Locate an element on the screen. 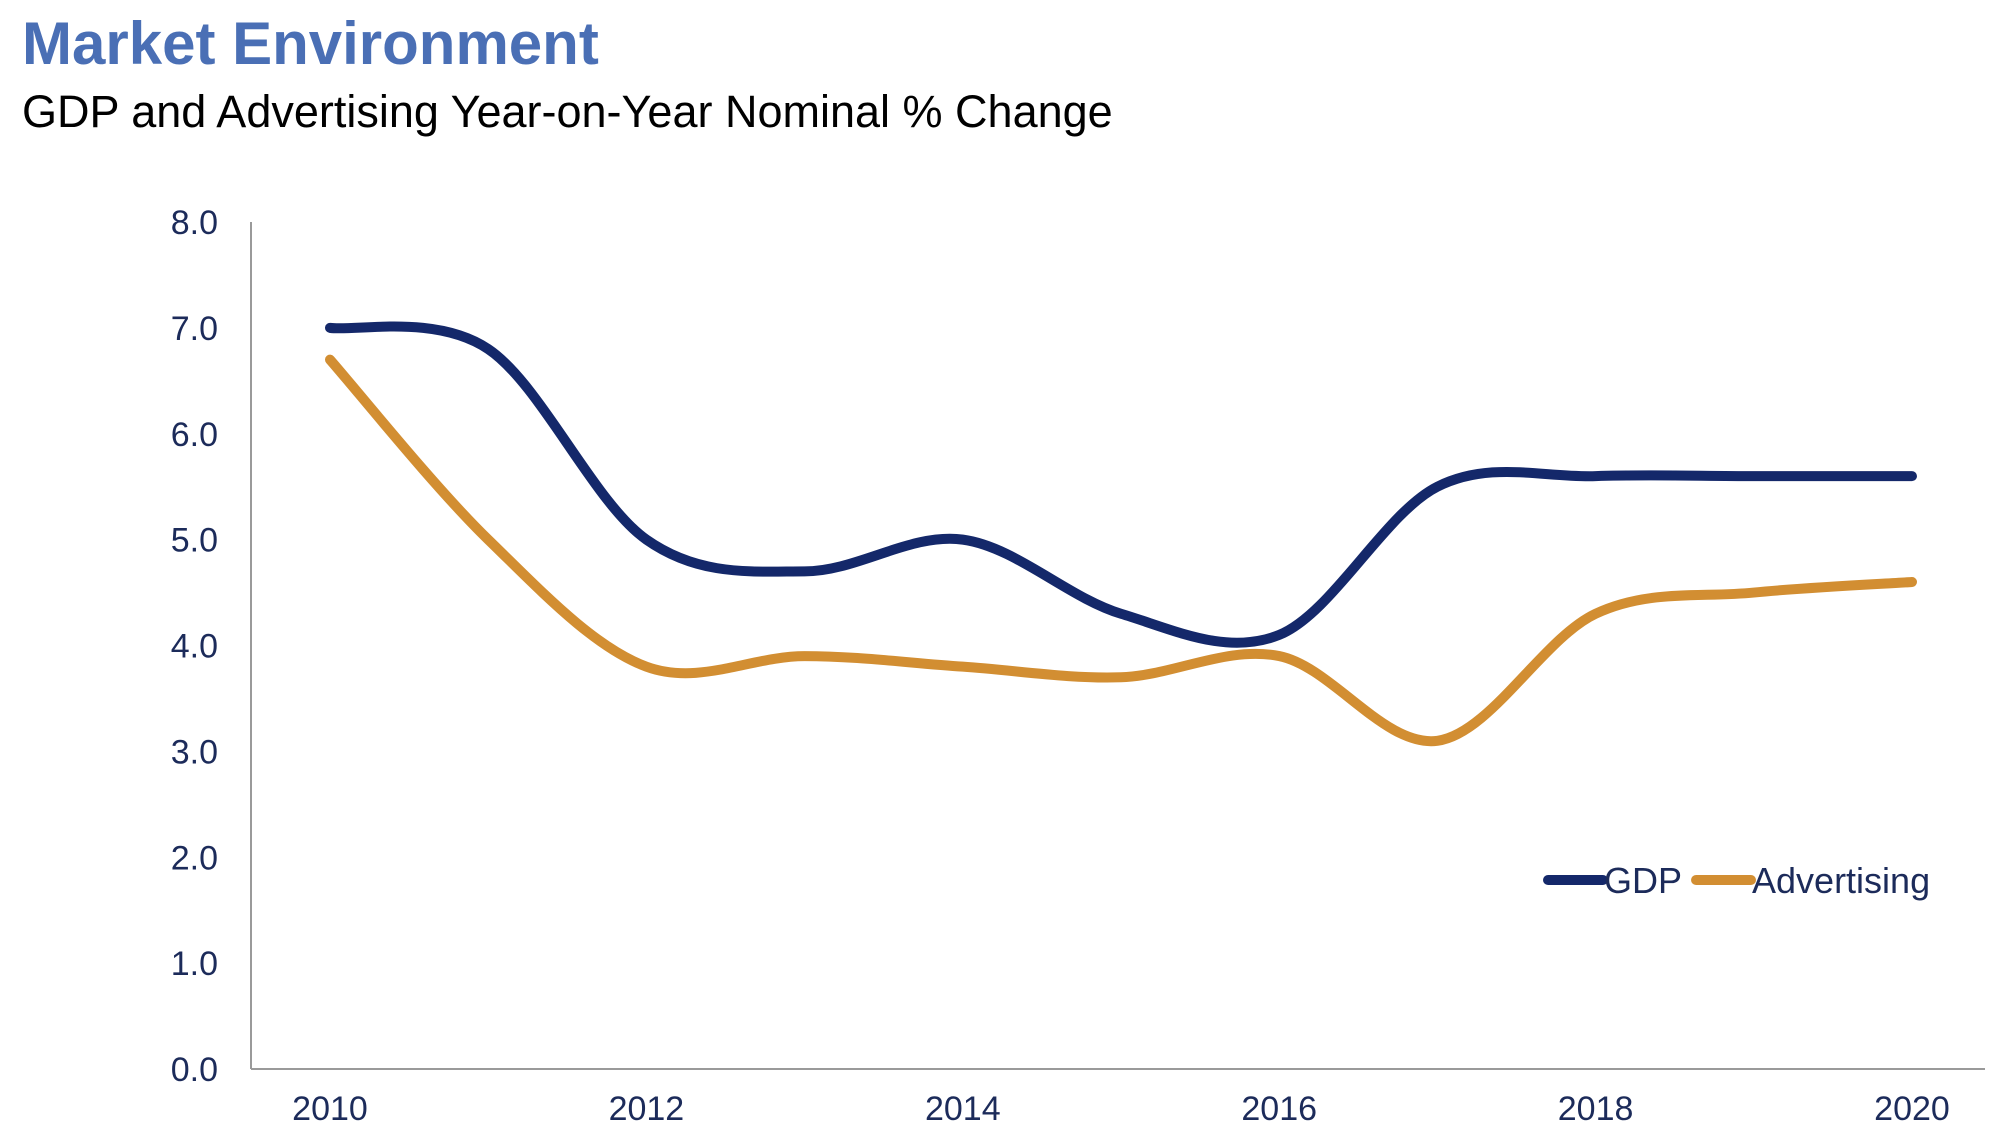 The height and width of the screenshot is (1148, 1992). x-tick-label: 2012 is located at coordinates (647, 1109).